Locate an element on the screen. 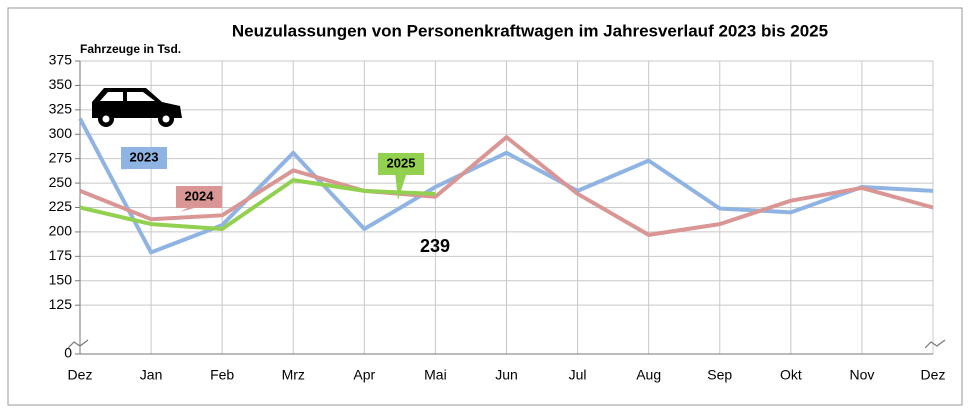 Image resolution: width=970 pixels, height=418 pixels. annotation: 239 is located at coordinates (435, 246).